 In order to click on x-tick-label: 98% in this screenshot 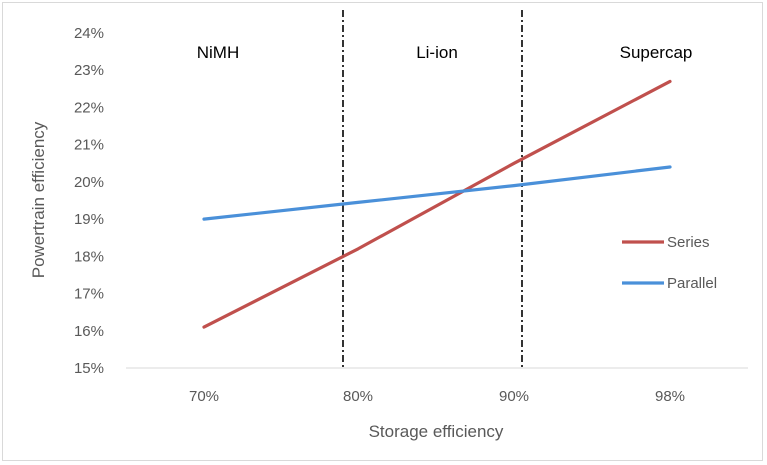, I will do `click(670, 396)`.